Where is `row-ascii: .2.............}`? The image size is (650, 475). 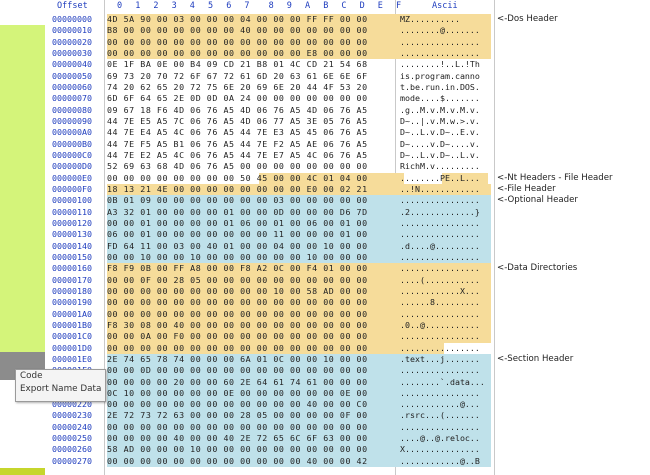 row-ascii: .2.............} is located at coordinates (440, 211).